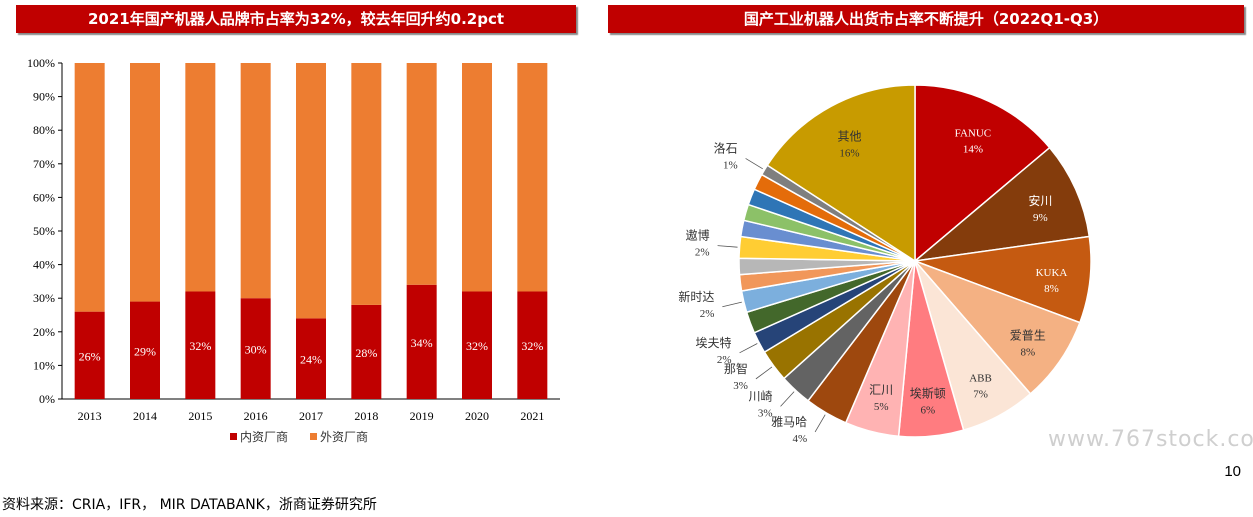  I want to click on source-note: 资料来源：CRIA，IFR， MIR DATABANK，浙商证券研究所, so click(189, 505).